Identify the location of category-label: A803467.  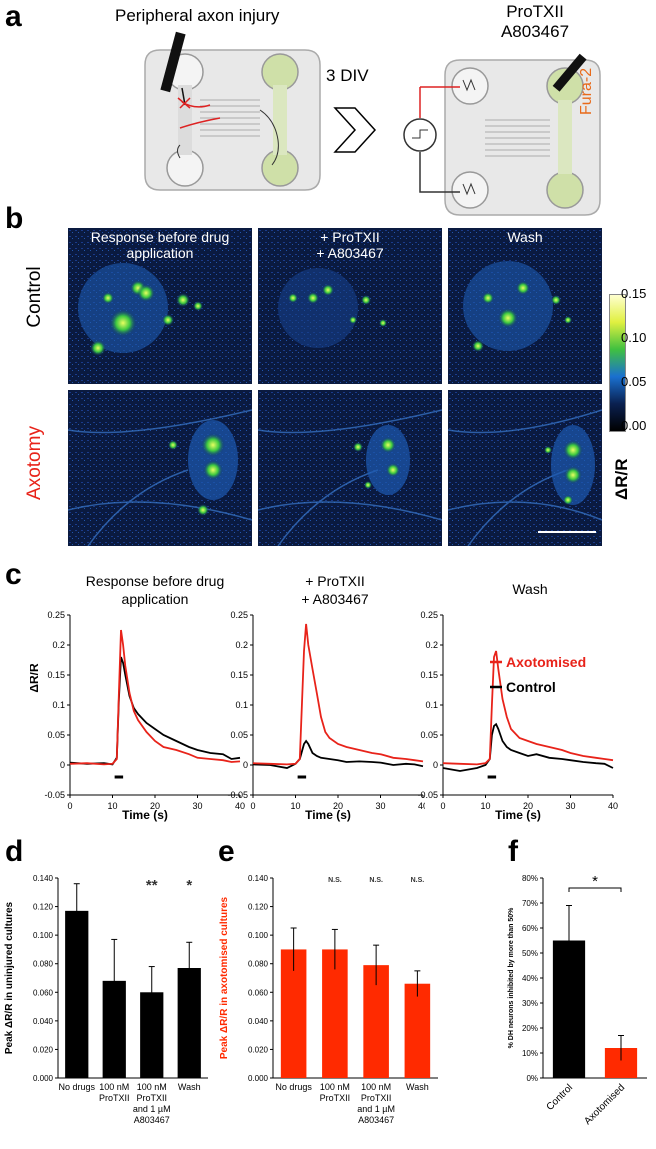
(376, 1120).